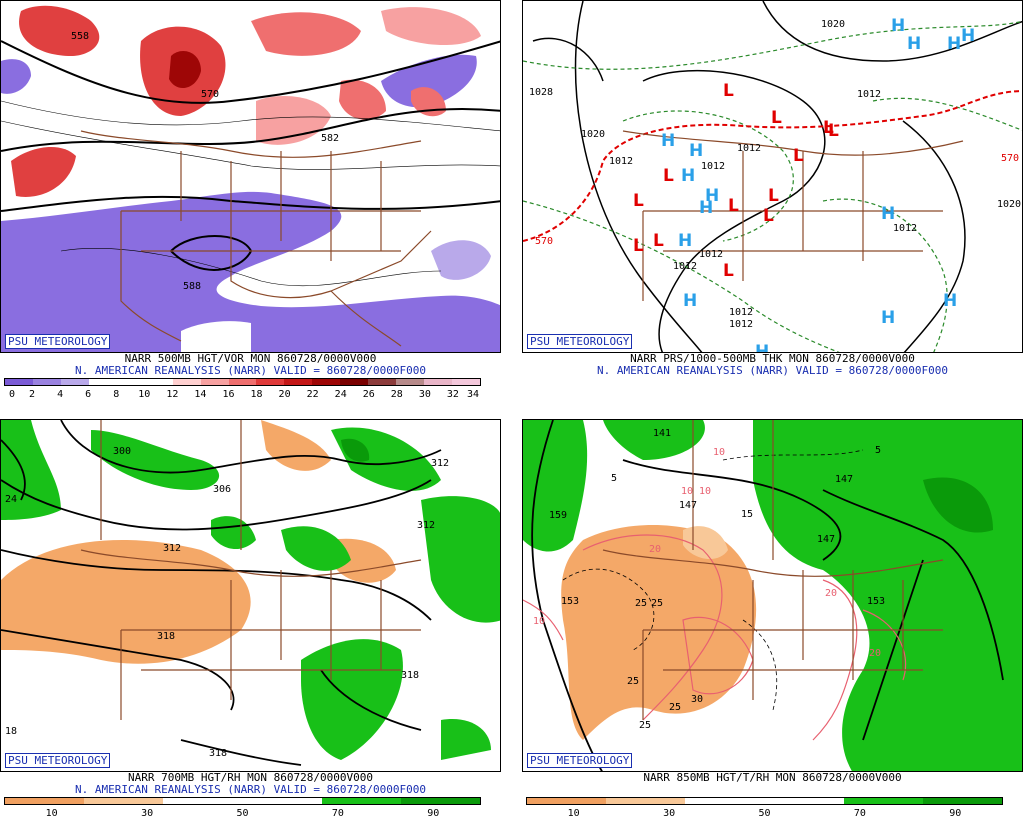 The width and height of the screenshot is (1024, 819). I want to click on dry-region-plains, so click(705, 543).